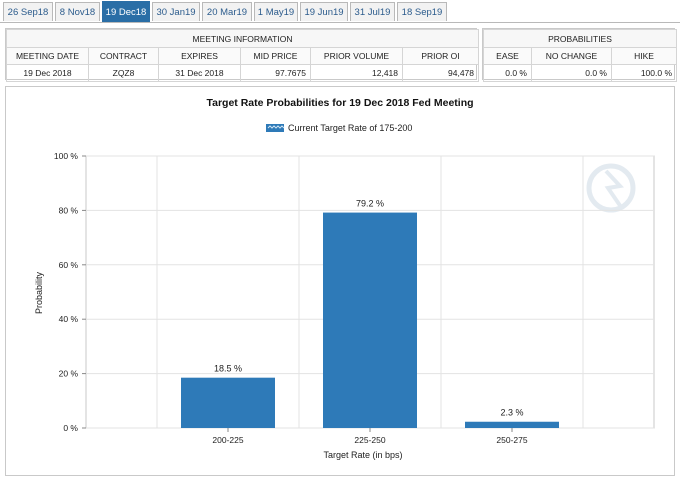 This screenshot has width=680, height=479. Describe the element at coordinates (242, 38) in the screenshot. I see `meeting-information-title: MEETING INFORMATION` at that location.